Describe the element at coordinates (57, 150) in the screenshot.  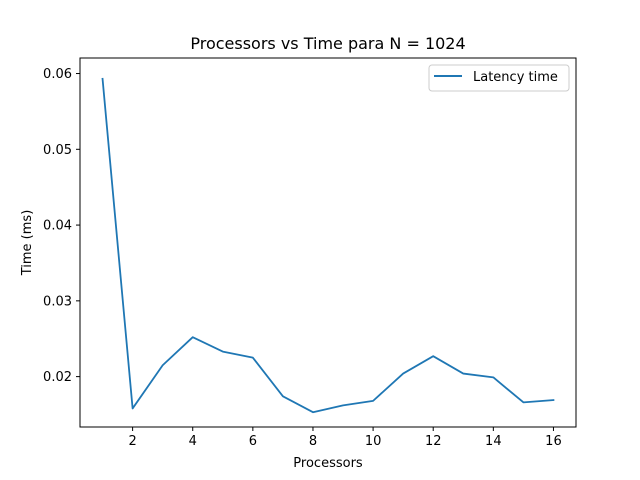
I see `y-tick-label: 0.05` at that location.